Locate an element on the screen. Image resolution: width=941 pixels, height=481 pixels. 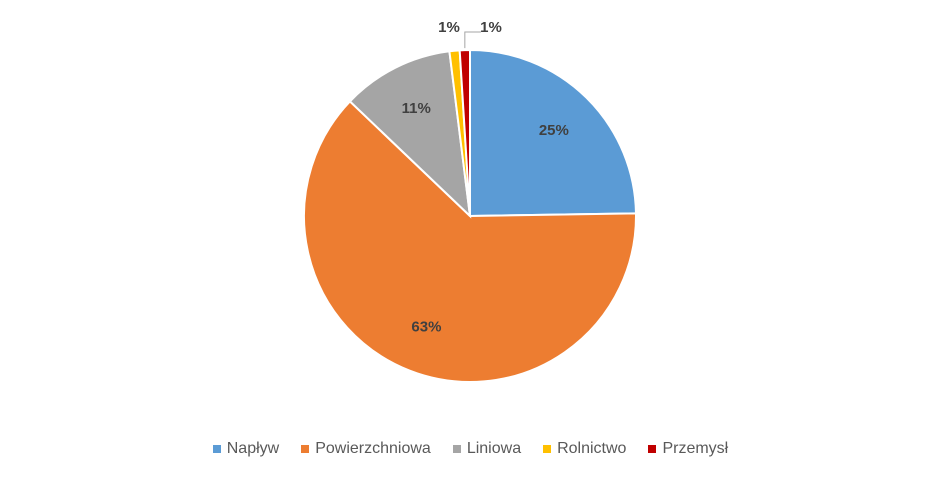
legend-label: Liniowa is located at coordinates (494, 448).